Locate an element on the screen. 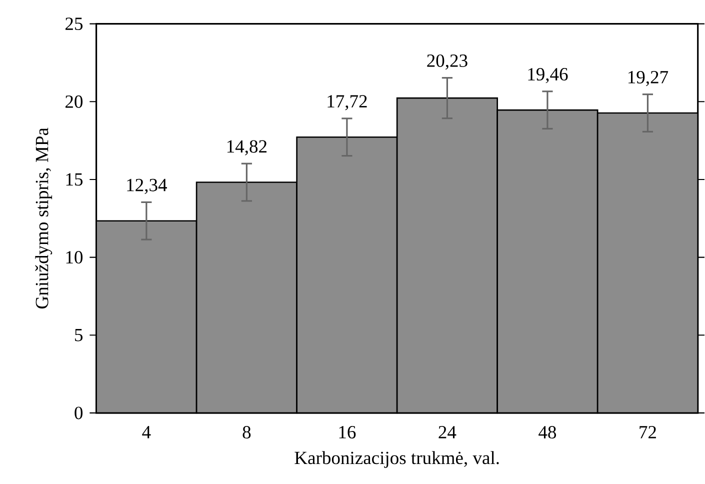 This screenshot has height=484, width=705. y-tick-label: 15 is located at coordinates (74, 179).